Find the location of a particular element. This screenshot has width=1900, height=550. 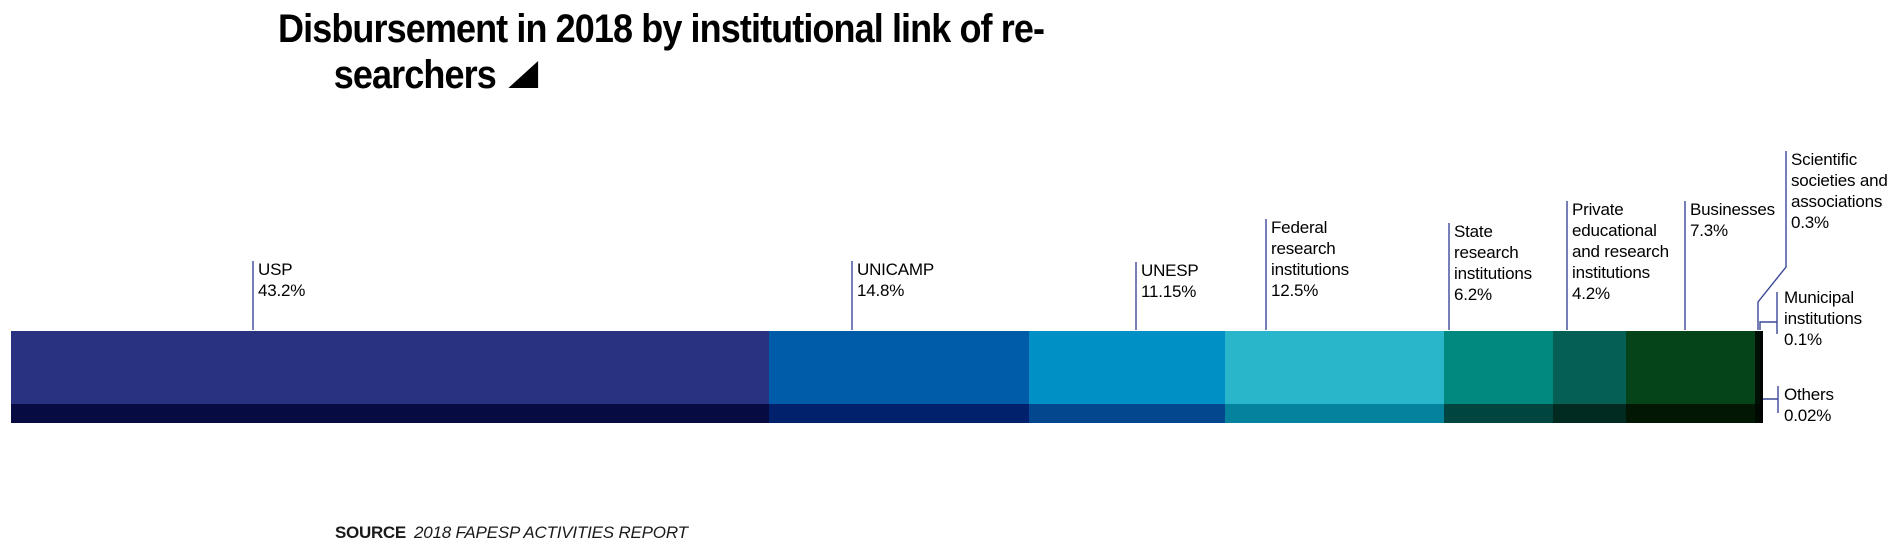

segment-name: Scientific societies and associations is located at coordinates (1839, 180).